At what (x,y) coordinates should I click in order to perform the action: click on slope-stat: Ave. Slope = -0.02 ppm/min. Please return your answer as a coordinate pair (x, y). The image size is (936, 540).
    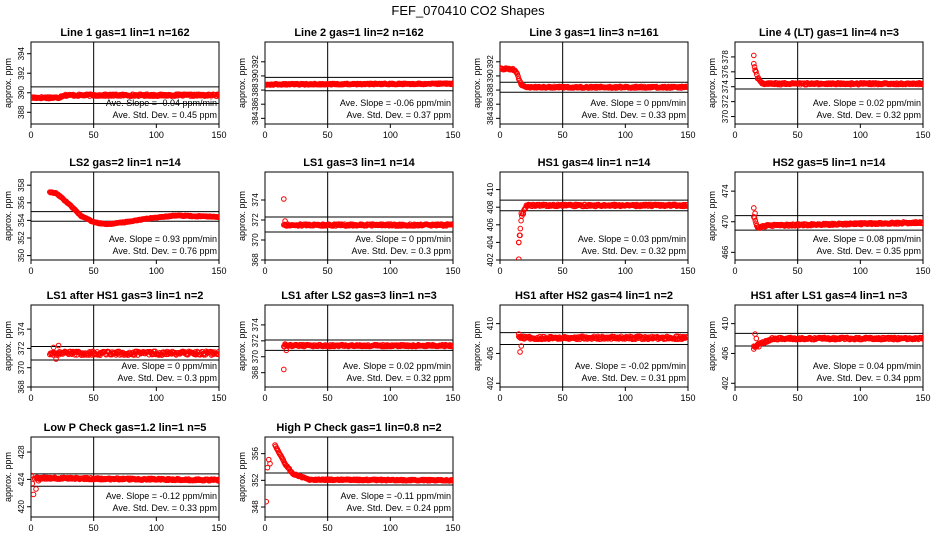
    Looking at the image, I should click on (630, 366).